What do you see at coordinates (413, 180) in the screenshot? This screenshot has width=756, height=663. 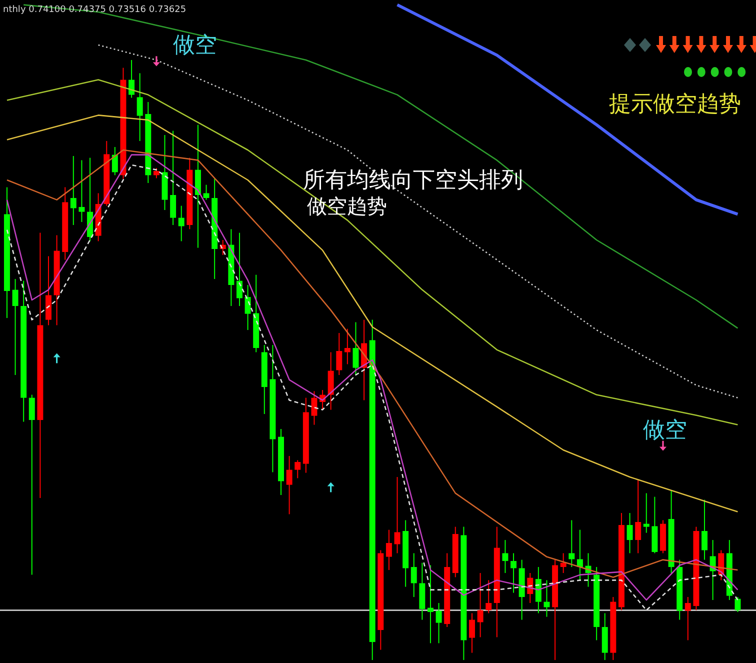 I see `annotation: 所有均线向下空头排列` at bounding box center [413, 180].